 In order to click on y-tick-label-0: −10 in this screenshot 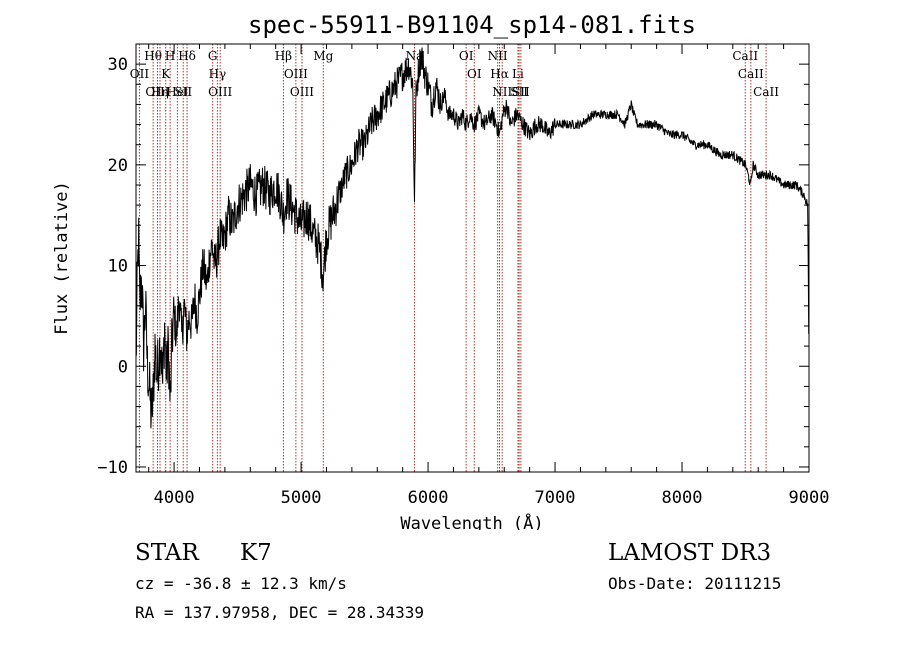, I will do `click(112, 468)`.